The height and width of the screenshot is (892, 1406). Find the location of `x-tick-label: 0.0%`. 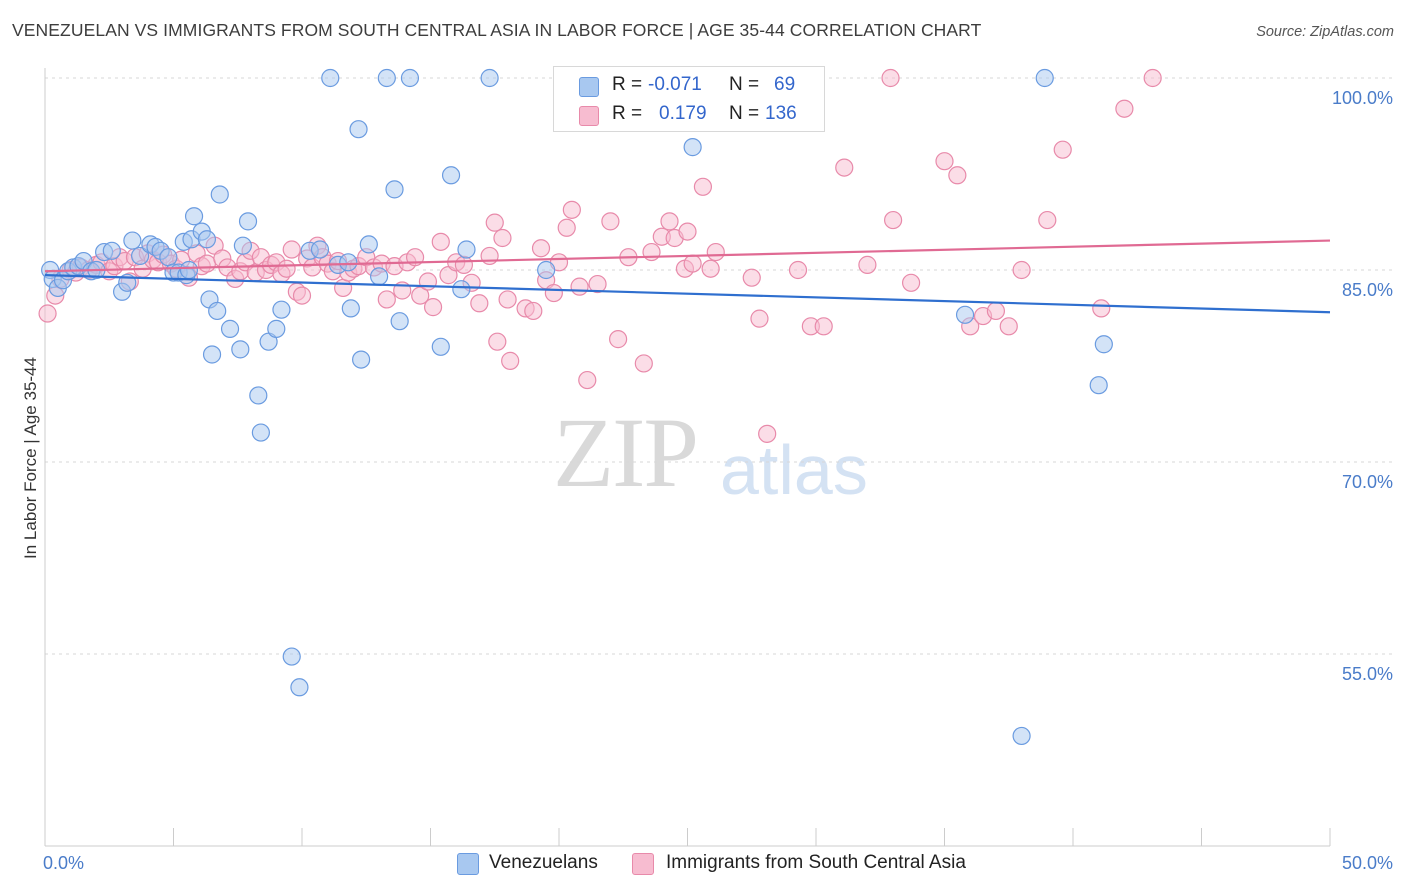

x-tick-label: 0.0% is located at coordinates (63, 863).